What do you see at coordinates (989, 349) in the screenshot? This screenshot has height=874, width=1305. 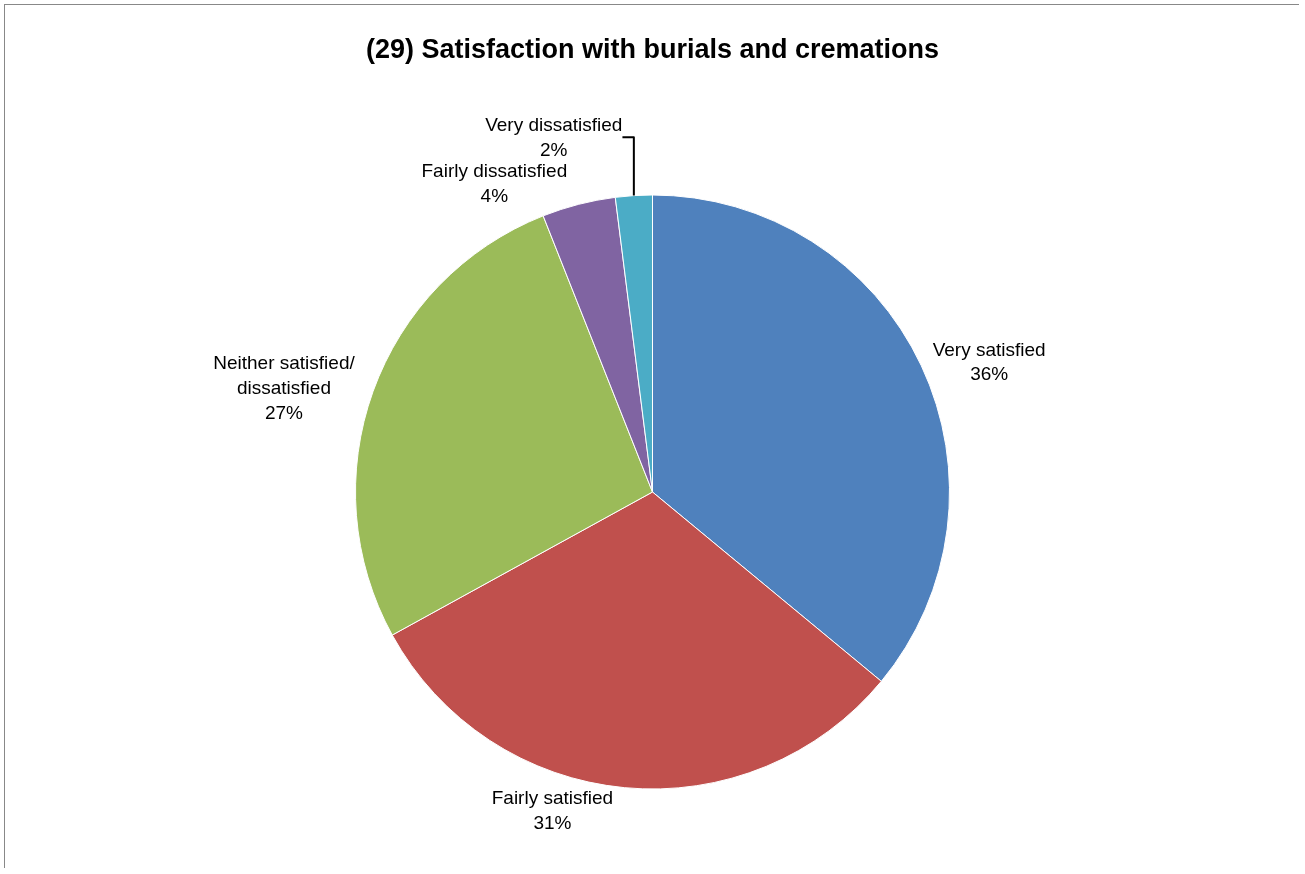 I see `slice-label: Very satisfied` at bounding box center [989, 349].